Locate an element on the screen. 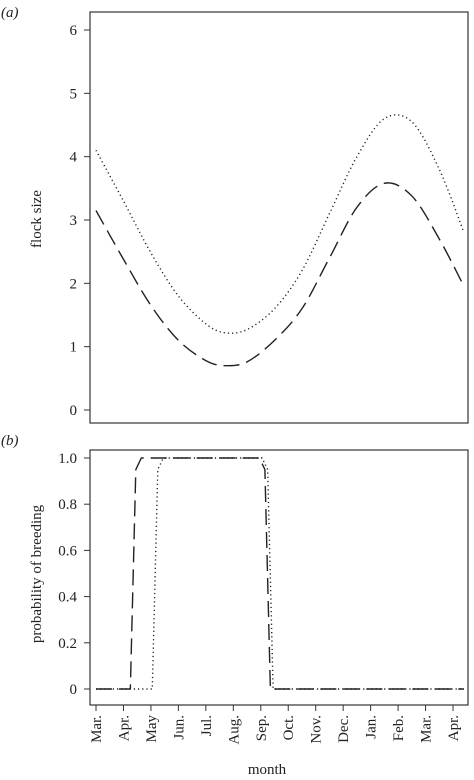  panel-b-x-tick-label: Feb. is located at coordinates (399, 728).